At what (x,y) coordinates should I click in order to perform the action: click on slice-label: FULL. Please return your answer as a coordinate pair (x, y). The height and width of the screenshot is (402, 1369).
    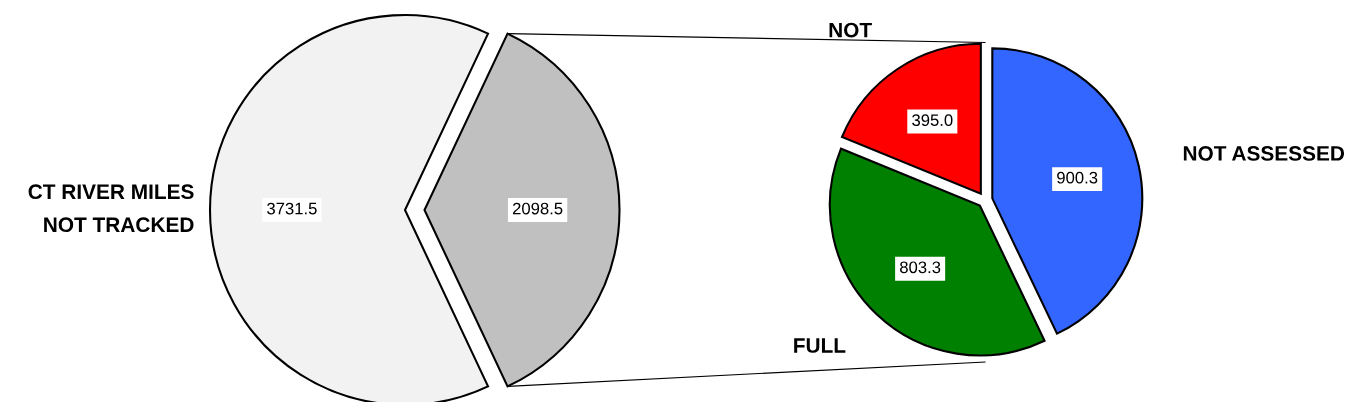
    Looking at the image, I should click on (820, 345).